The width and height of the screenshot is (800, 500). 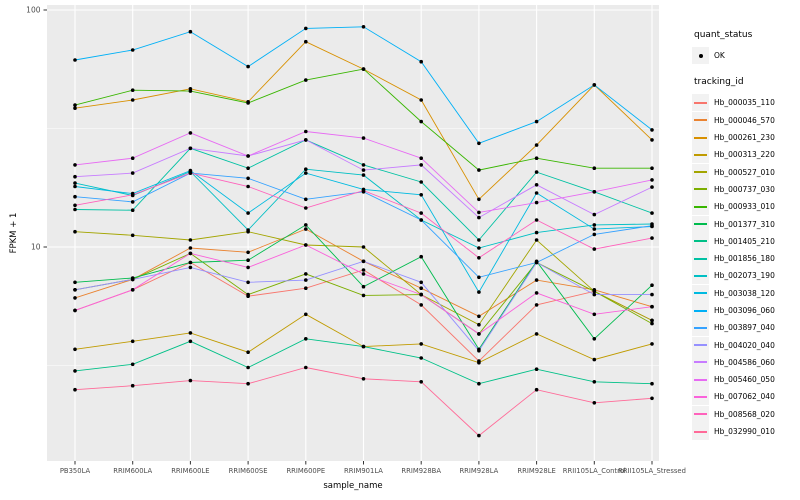 I want to click on y-tick-label: 100, so click(x=33, y=10).